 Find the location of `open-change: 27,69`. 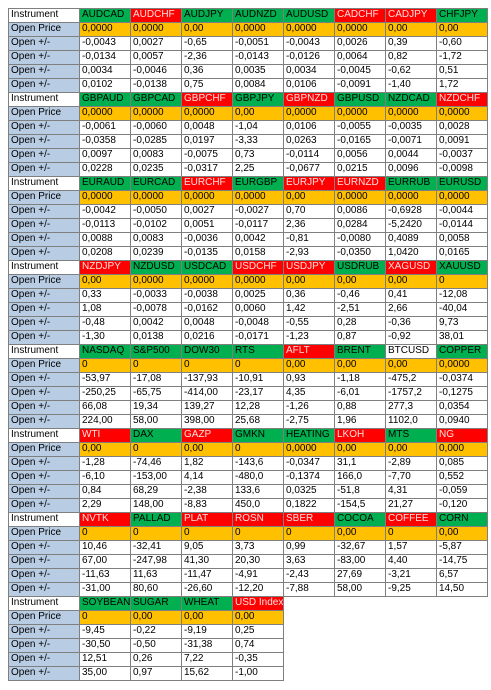

open-change: 27,69 is located at coordinates (360, 575).